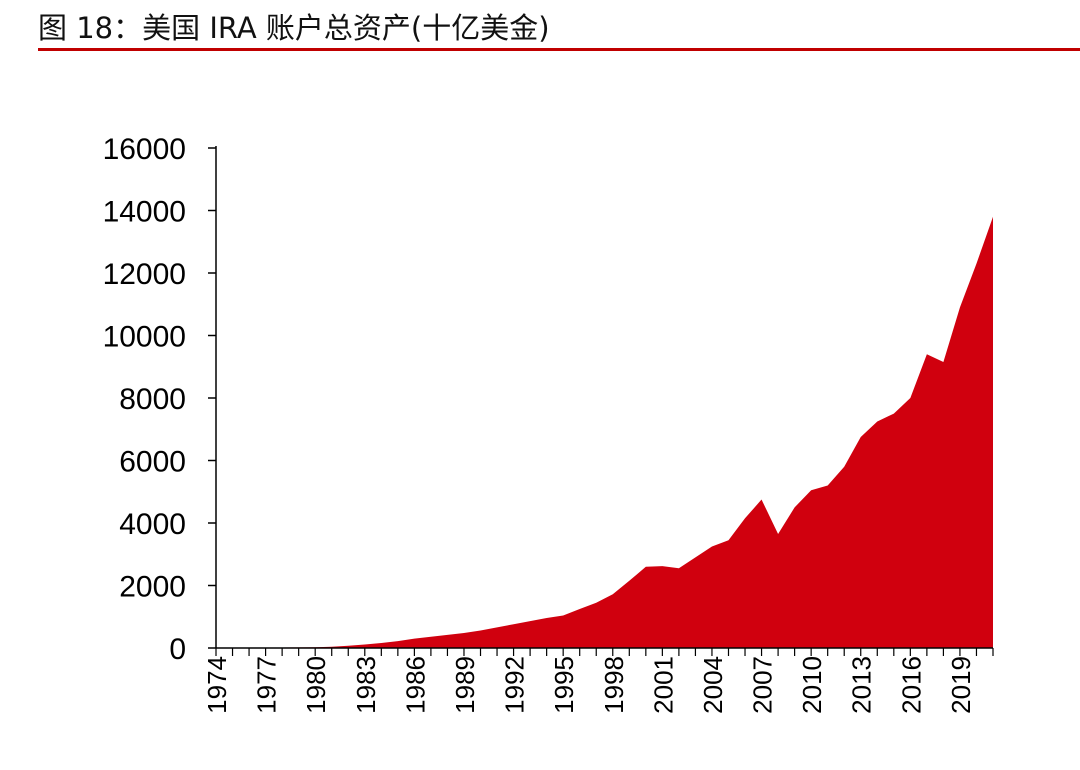  What do you see at coordinates (152, 462) in the screenshot?
I see `y-tick-label-6000: 6000` at bounding box center [152, 462].